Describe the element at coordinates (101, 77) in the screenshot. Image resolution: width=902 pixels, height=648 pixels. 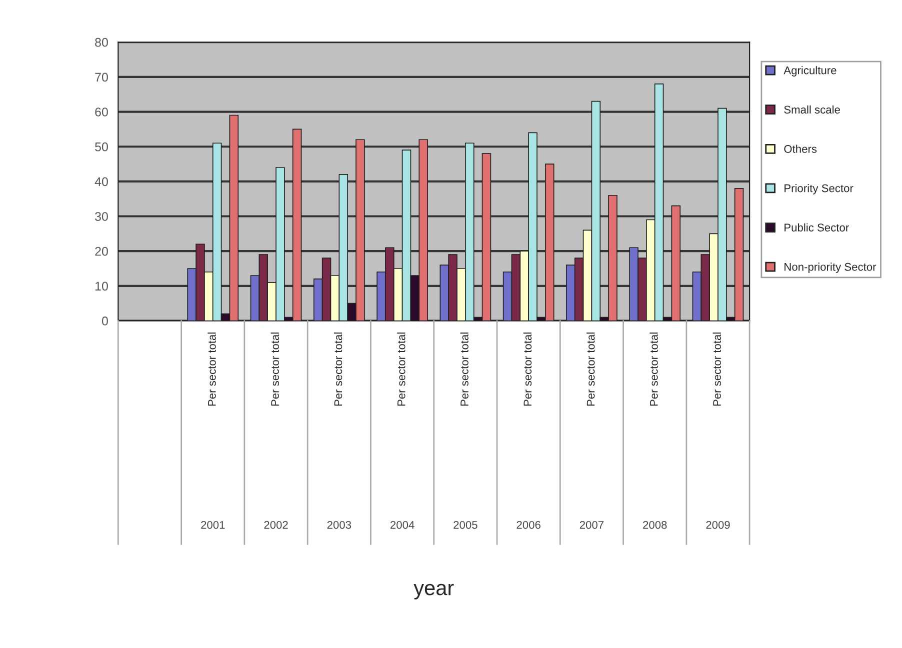
I see `y-tick-label: 70` at that location.